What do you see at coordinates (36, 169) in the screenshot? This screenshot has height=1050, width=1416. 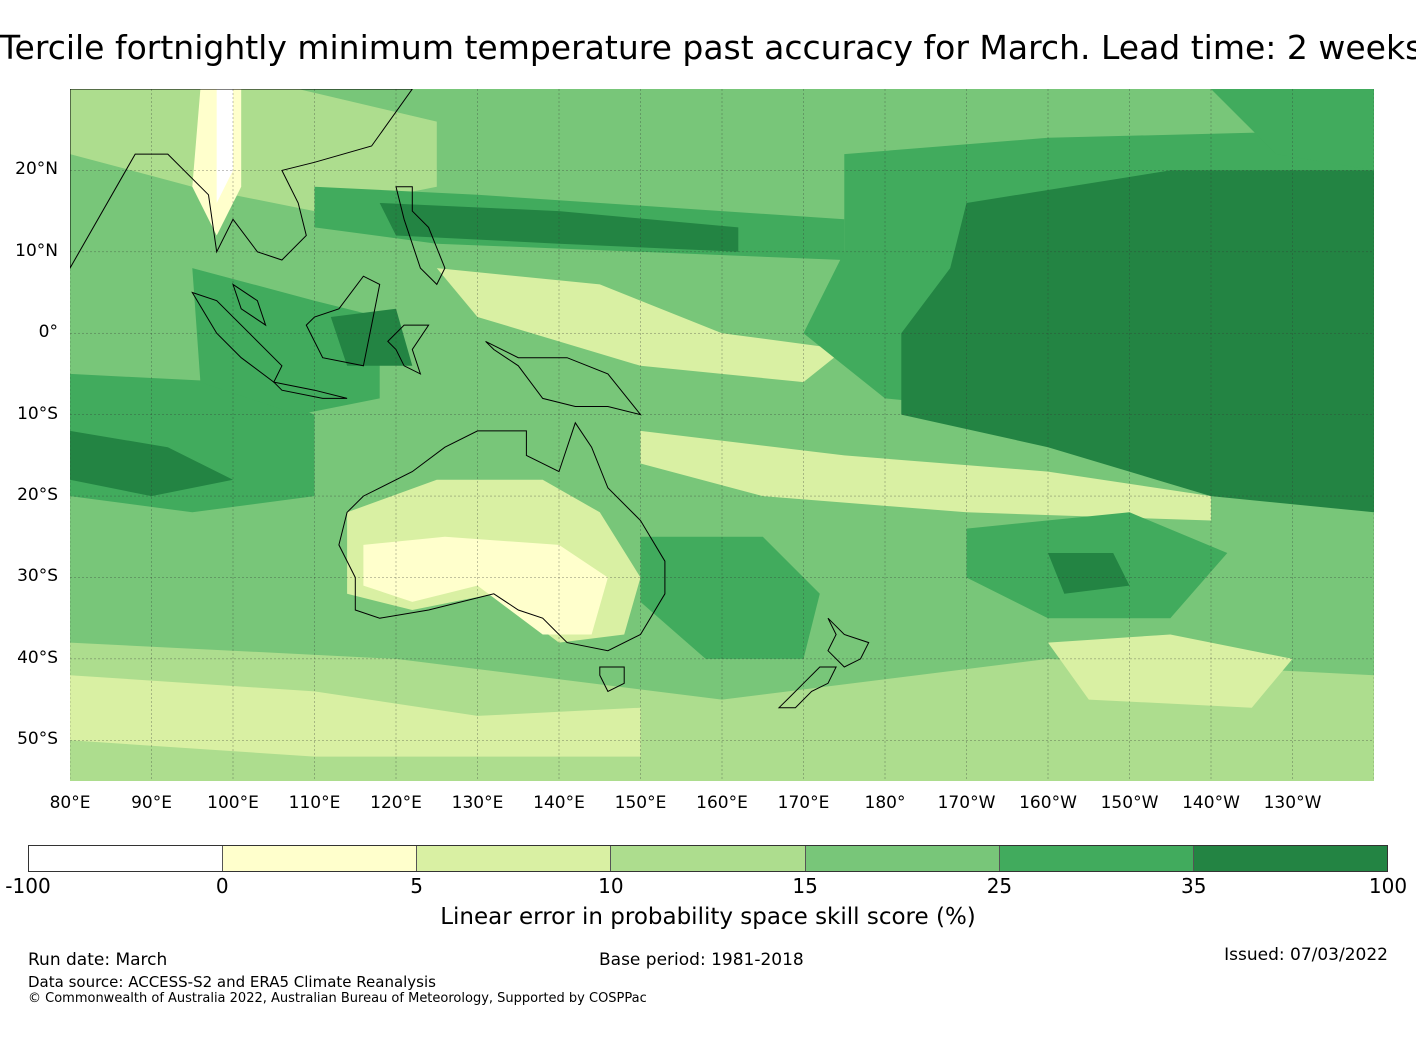 I see `latitude-label: 20°N` at bounding box center [36, 169].